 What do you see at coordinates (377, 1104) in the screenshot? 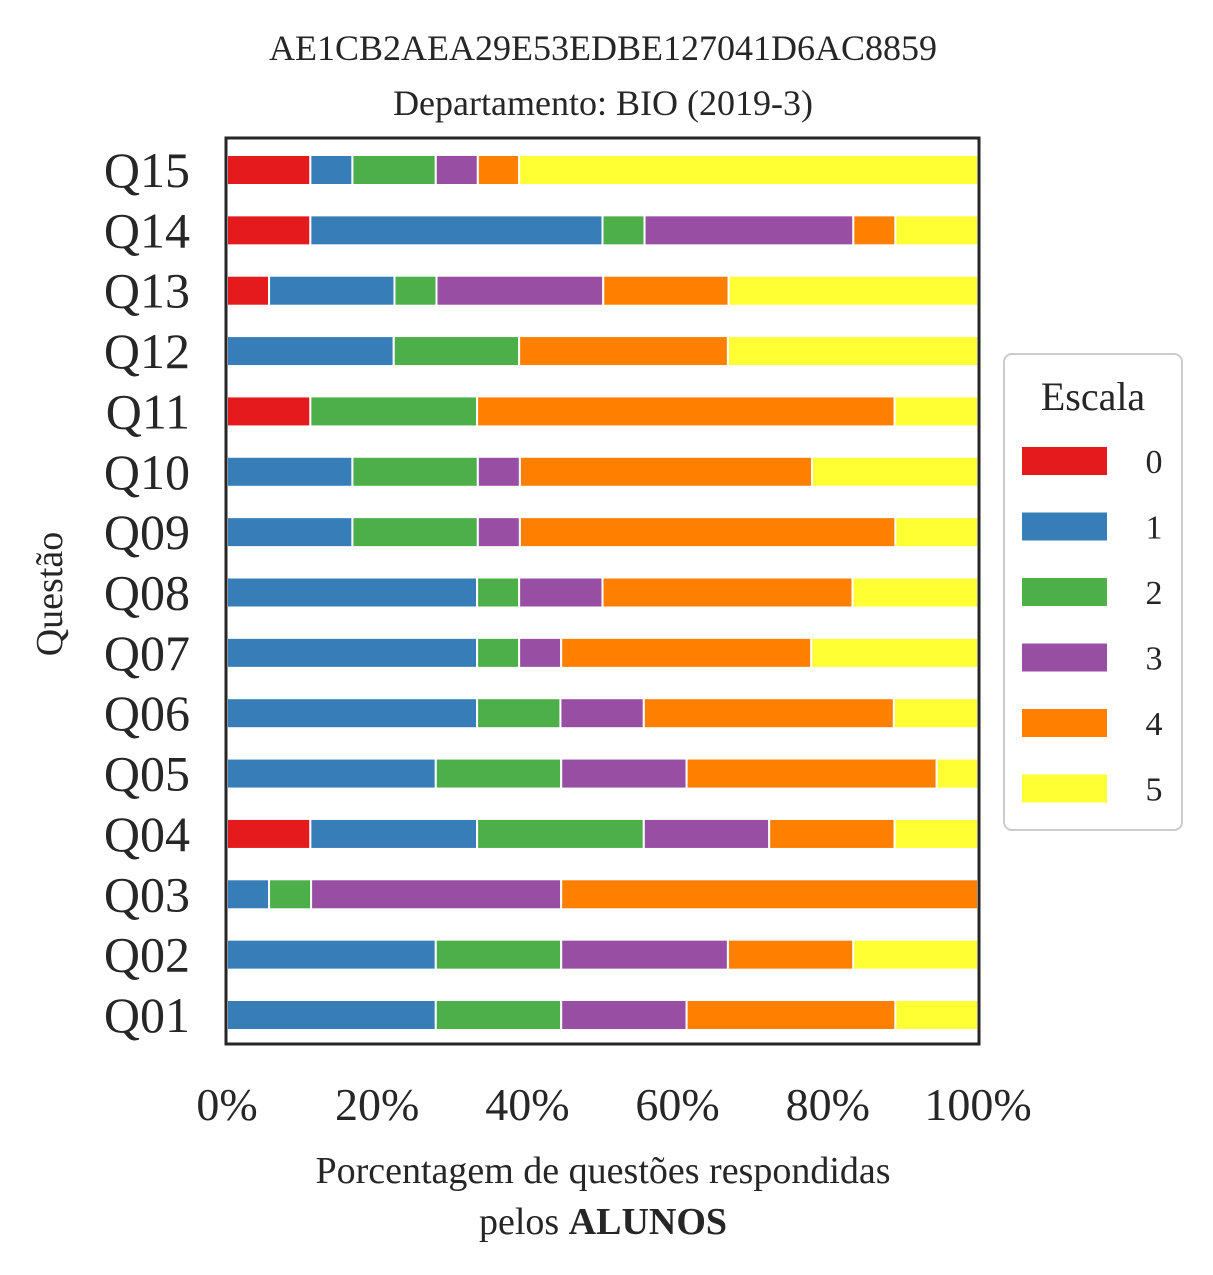
I see `x-tick-label-20: 20%` at bounding box center [377, 1104].